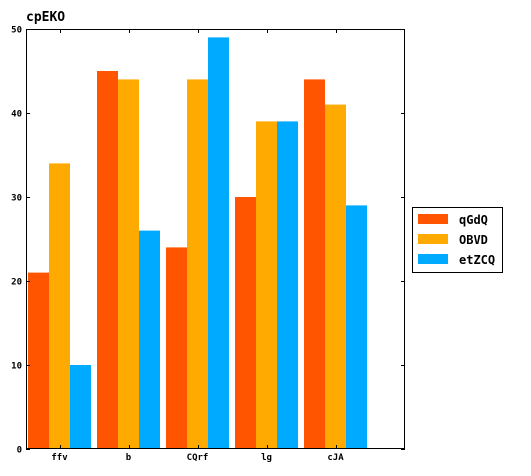 Image resolution: width=531 pixels, height=476 pixels. Describe the element at coordinates (80, 407) in the screenshot. I see `bar-etZCQ-ffv` at that location.